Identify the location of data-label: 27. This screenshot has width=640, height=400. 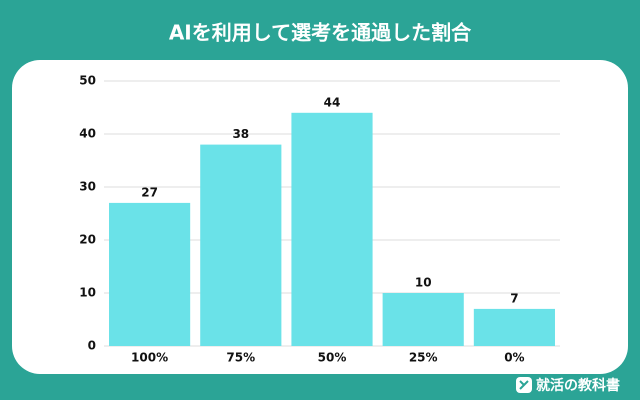
(149, 192).